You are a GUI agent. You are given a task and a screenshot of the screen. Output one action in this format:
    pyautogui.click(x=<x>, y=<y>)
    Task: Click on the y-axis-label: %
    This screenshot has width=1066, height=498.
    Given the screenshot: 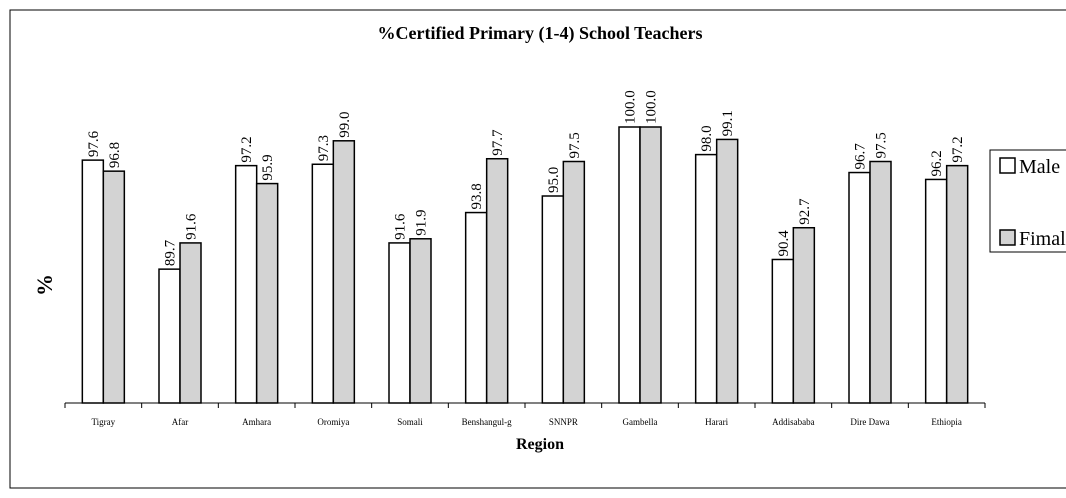 What is the action you would take?
    pyautogui.click(x=44, y=285)
    